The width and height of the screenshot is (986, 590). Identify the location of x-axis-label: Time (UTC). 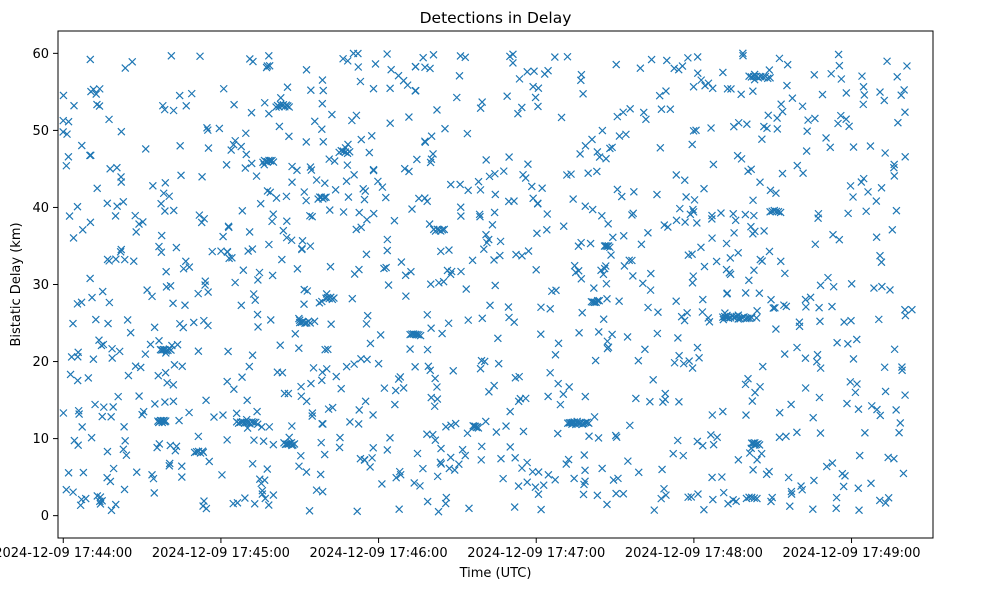
(495, 573).